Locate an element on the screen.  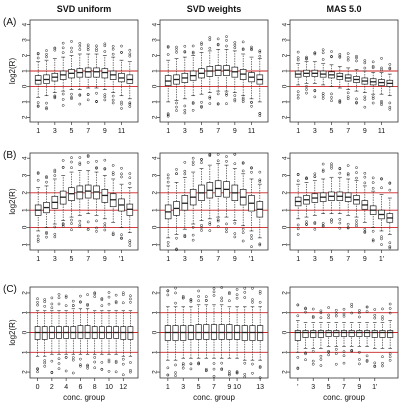
x-tick-label: 1' is located at coordinates (374, 387).